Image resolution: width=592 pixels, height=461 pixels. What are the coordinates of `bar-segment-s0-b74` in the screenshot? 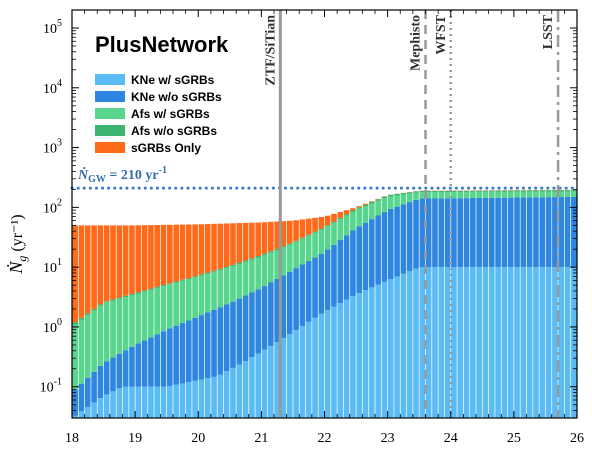 It's located at (542, 342).